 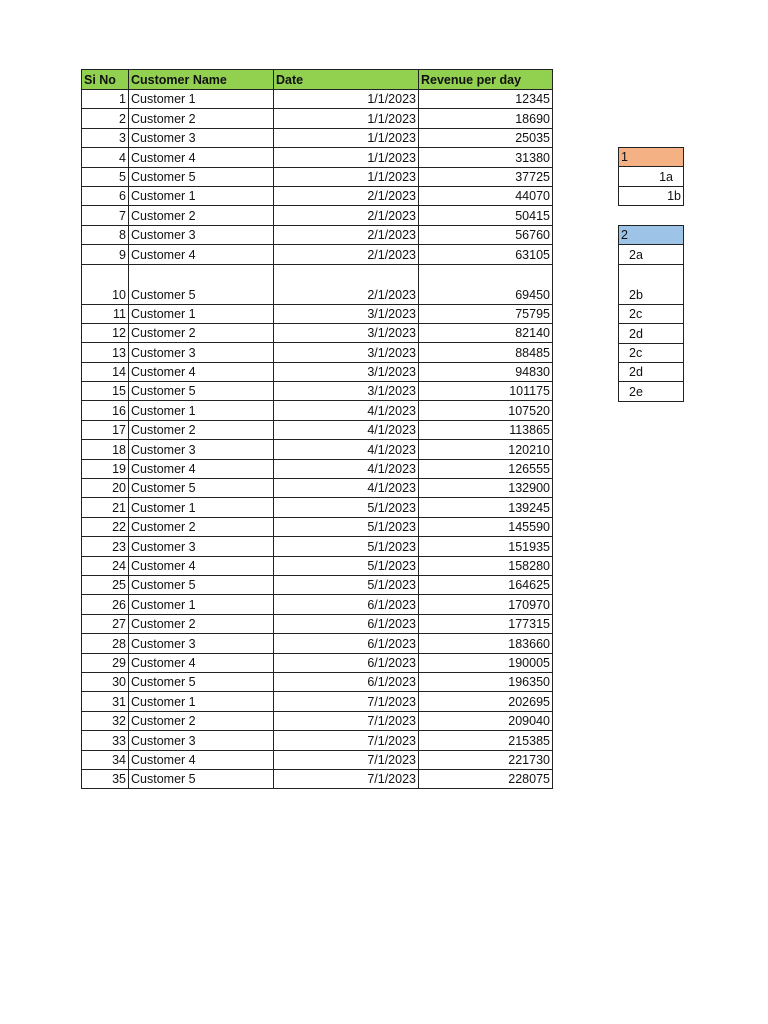 I want to click on cell-si-no: 23, so click(x=105, y=546).